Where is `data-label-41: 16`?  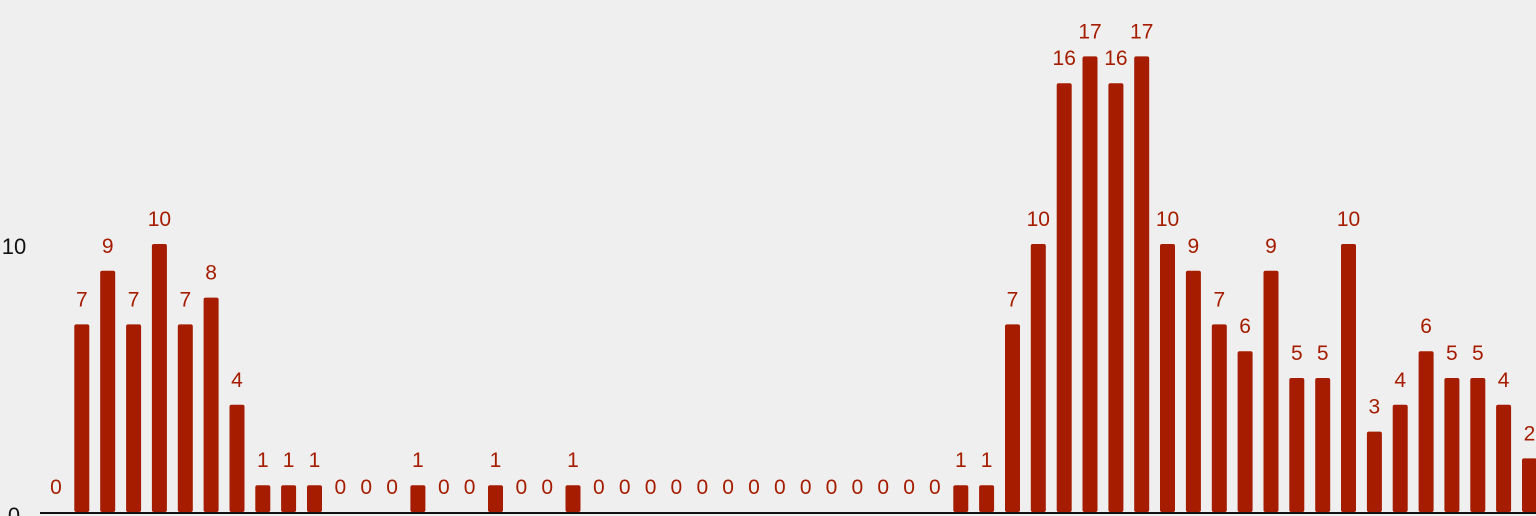 data-label-41: 16 is located at coordinates (1115, 58).